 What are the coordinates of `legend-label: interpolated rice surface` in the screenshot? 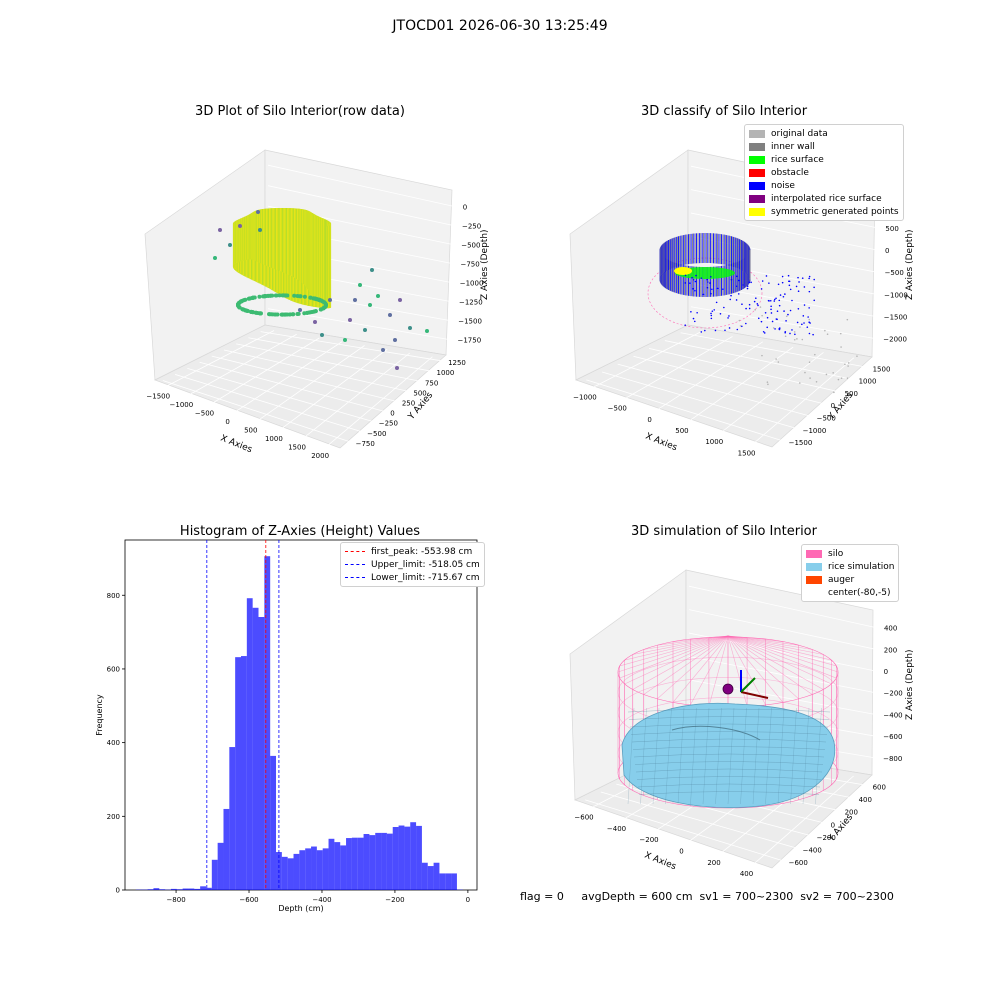 It's located at (826, 198).